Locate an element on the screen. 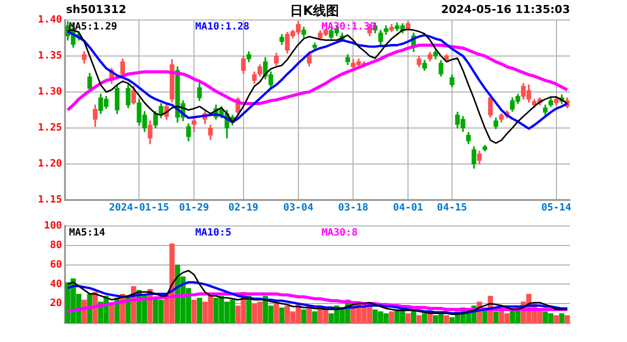  y-tick-label: 1.35 is located at coordinates (50, 56).